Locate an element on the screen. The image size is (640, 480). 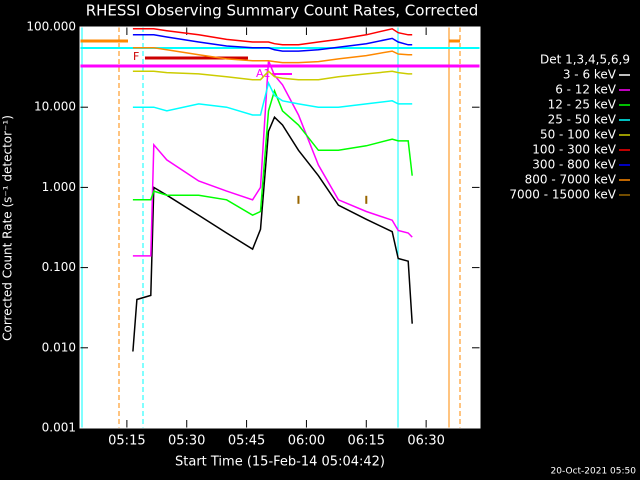
y-tick-label: 10.000 is located at coordinates (55, 107).